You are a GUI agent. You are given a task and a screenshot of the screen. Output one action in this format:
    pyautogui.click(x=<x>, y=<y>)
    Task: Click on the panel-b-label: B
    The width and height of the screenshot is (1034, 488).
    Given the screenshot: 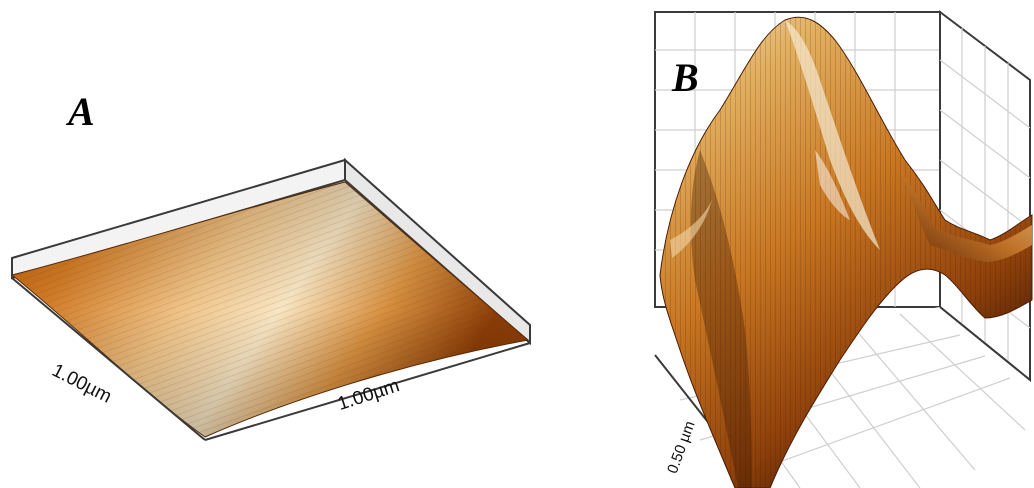 What is the action you would take?
    pyautogui.click(x=685, y=77)
    